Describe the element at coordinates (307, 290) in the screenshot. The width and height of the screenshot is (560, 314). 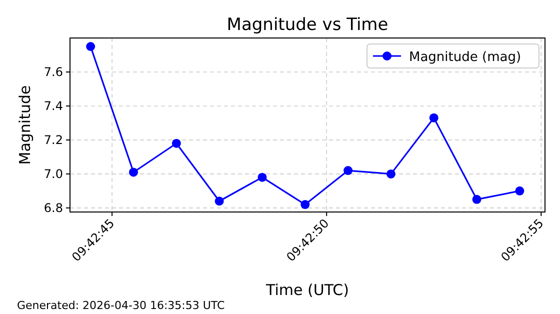
I see `x-axis-title: Time (UTC)` at that location.